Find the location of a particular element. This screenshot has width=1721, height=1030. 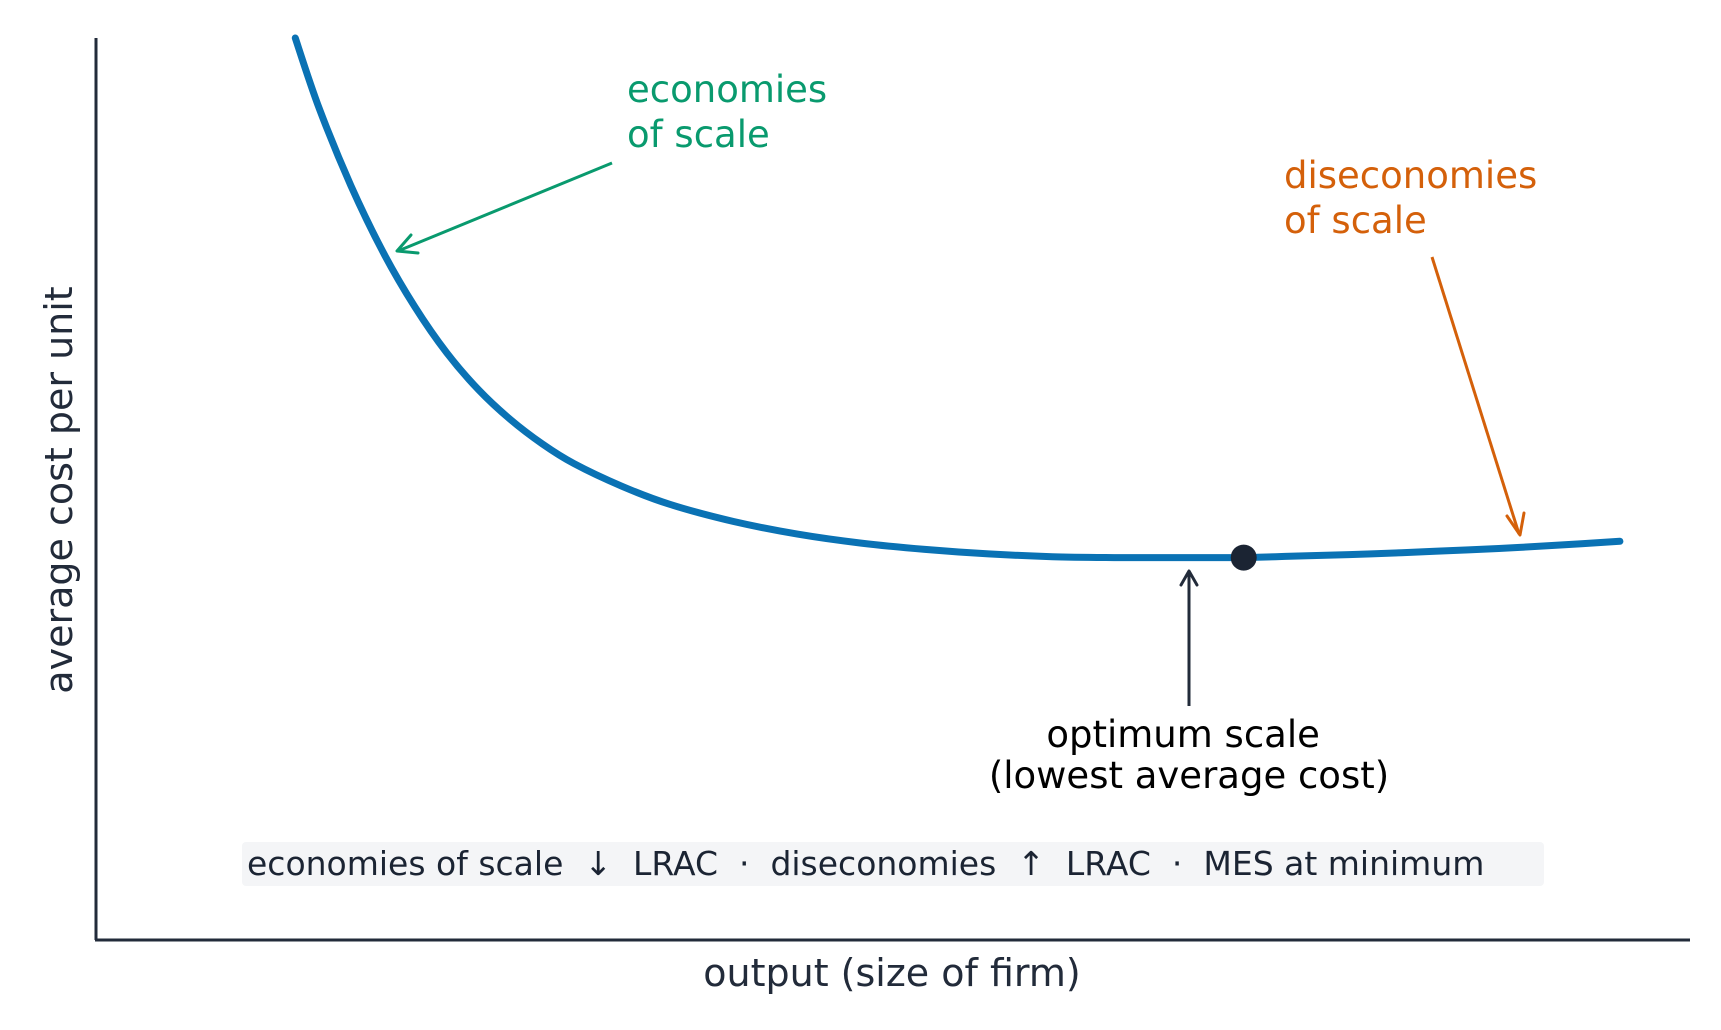

economies-label-line-1: economies is located at coordinates (727, 89).